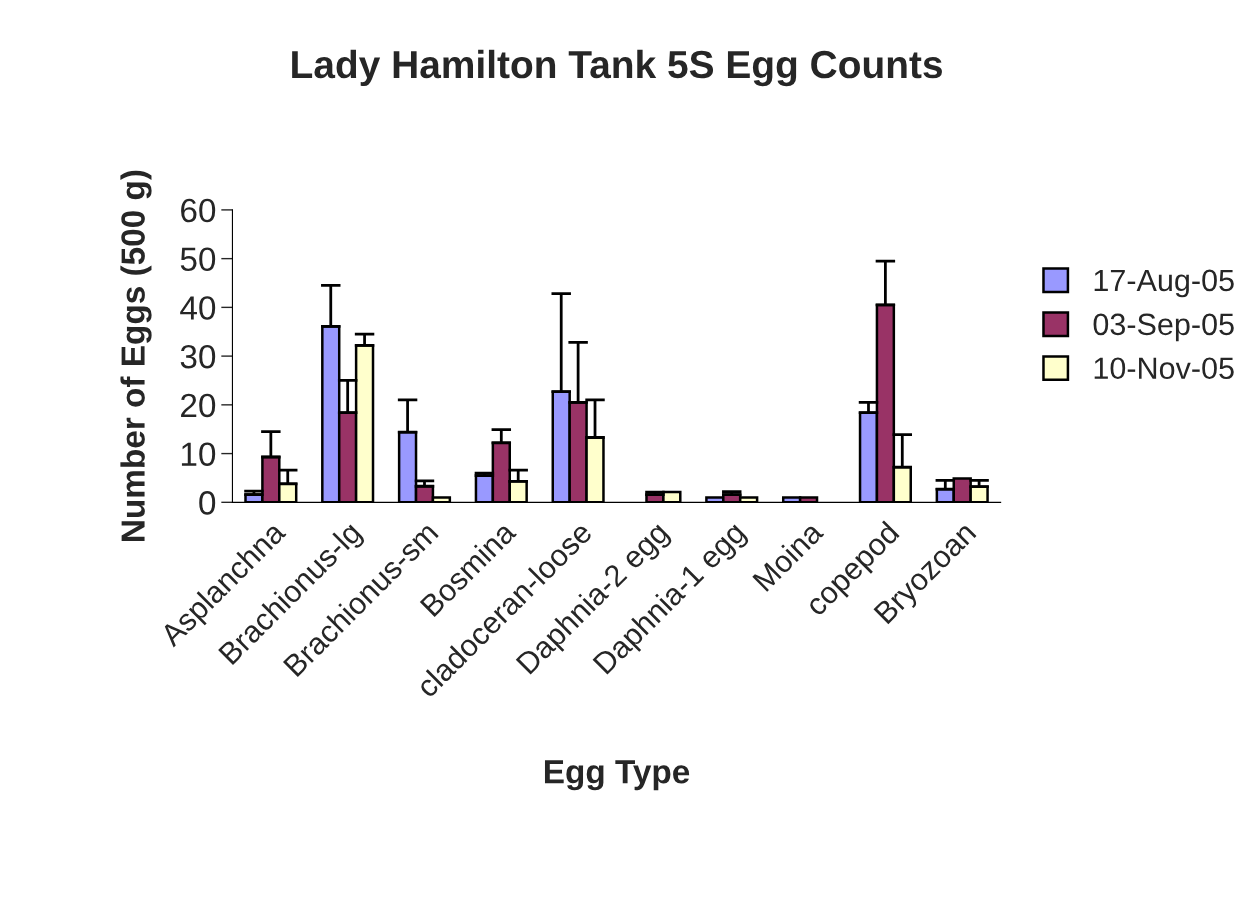 The width and height of the screenshot is (1243, 897). What do you see at coordinates (198, 356) in the screenshot?
I see `y-tick-label: 30` at bounding box center [198, 356].